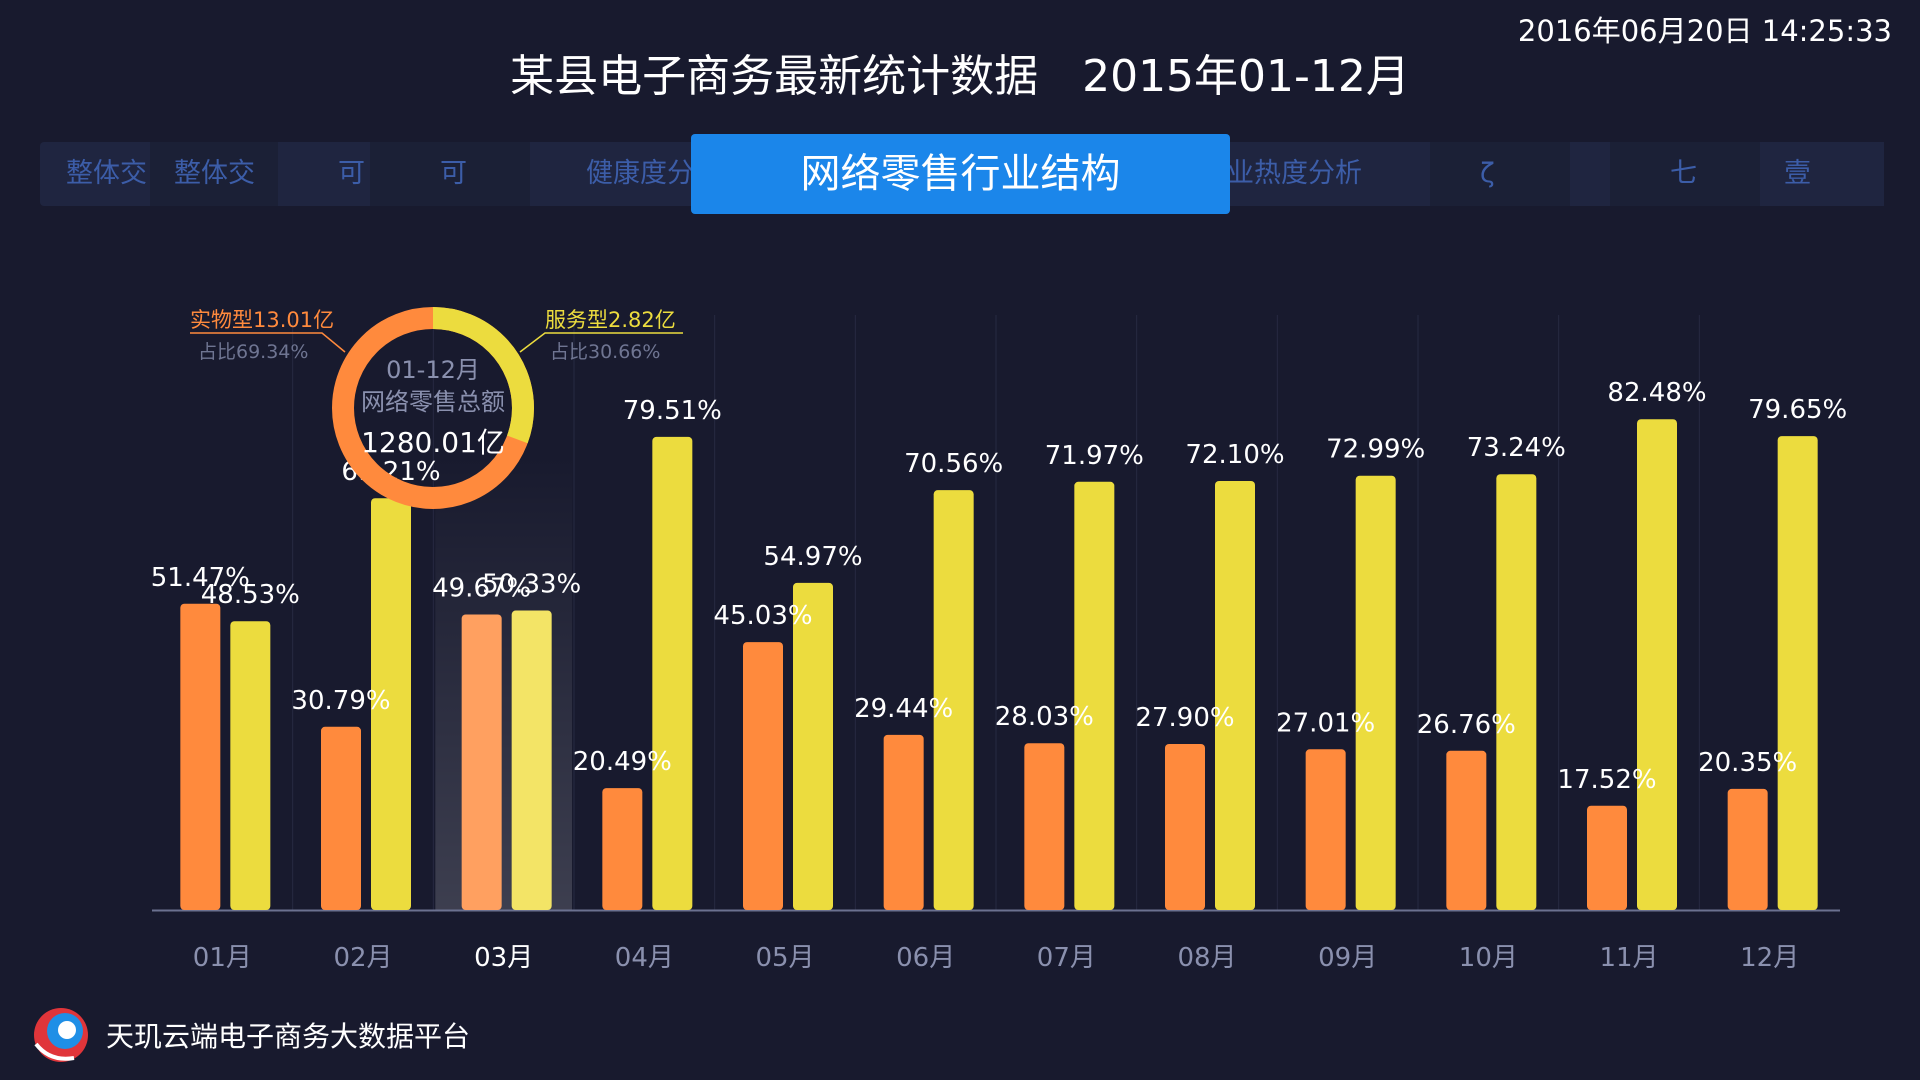  Describe the element at coordinates (1822, 174) in the screenshot. I see `tab-11: 壹` at that location.